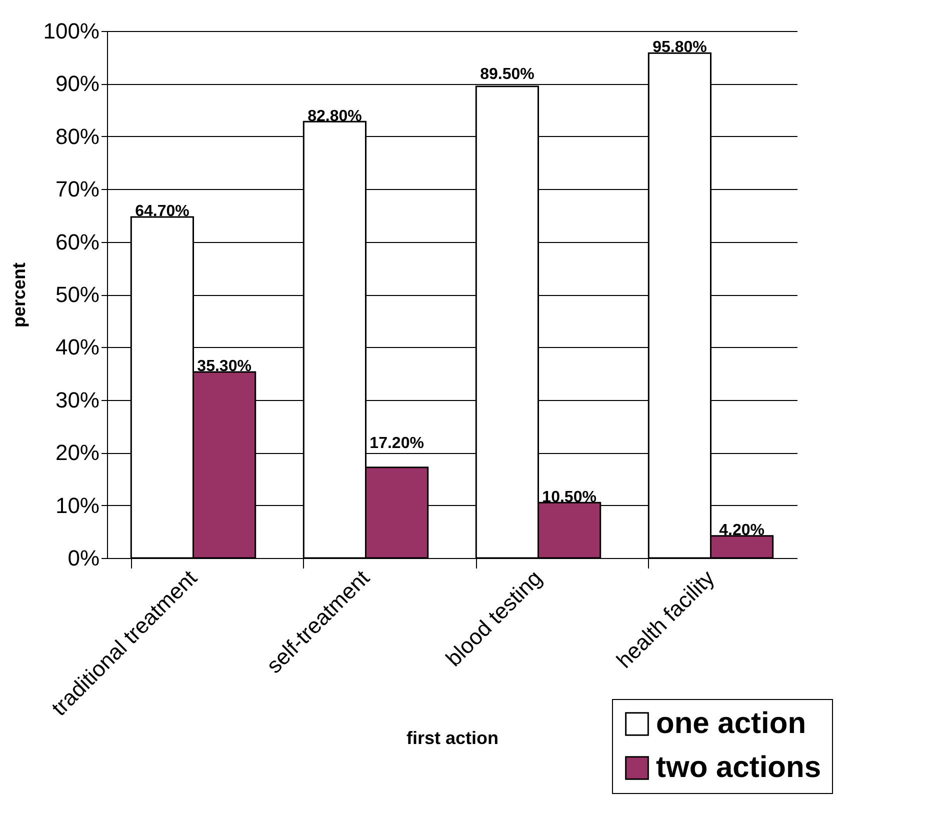 The height and width of the screenshot is (813, 929). What do you see at coordinates (84, 558) in the screenshot?
I see `y-tick-label: 0%` at bounding box center [84, 558].